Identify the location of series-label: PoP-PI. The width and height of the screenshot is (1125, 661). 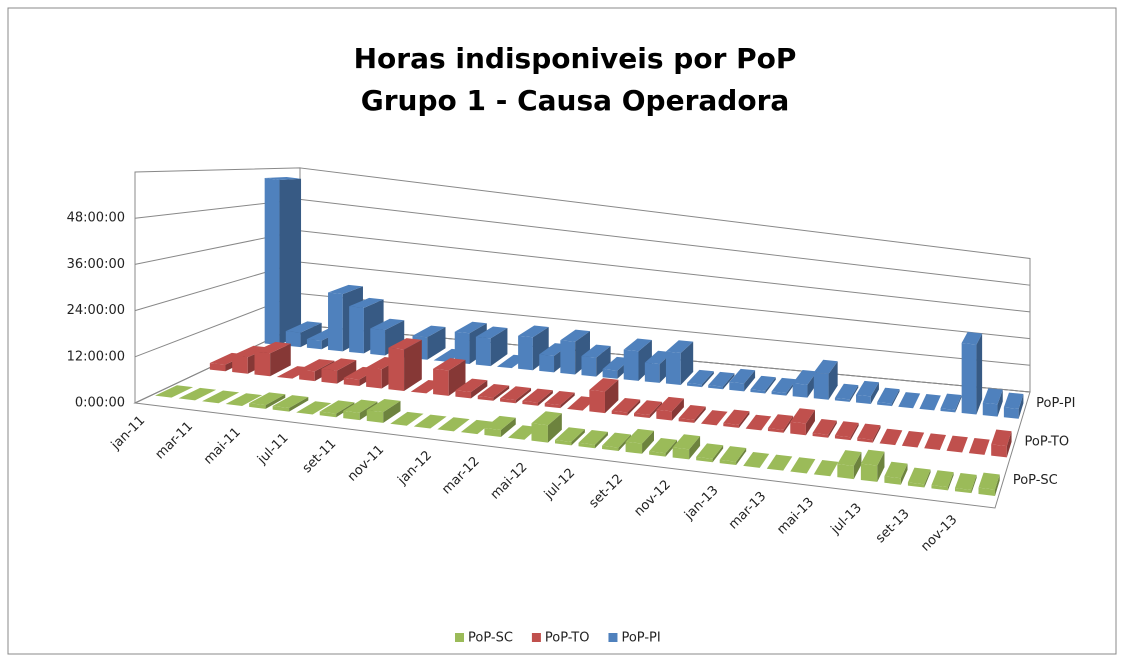
(1055, 403).